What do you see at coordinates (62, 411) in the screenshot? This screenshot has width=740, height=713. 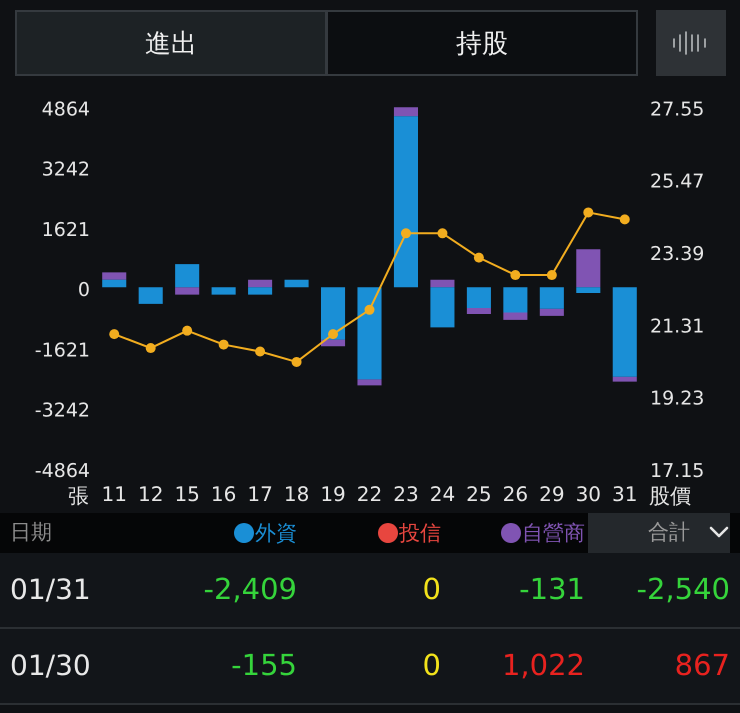 I see `y-tick-label: -3242` at bounding box center [62, 411].